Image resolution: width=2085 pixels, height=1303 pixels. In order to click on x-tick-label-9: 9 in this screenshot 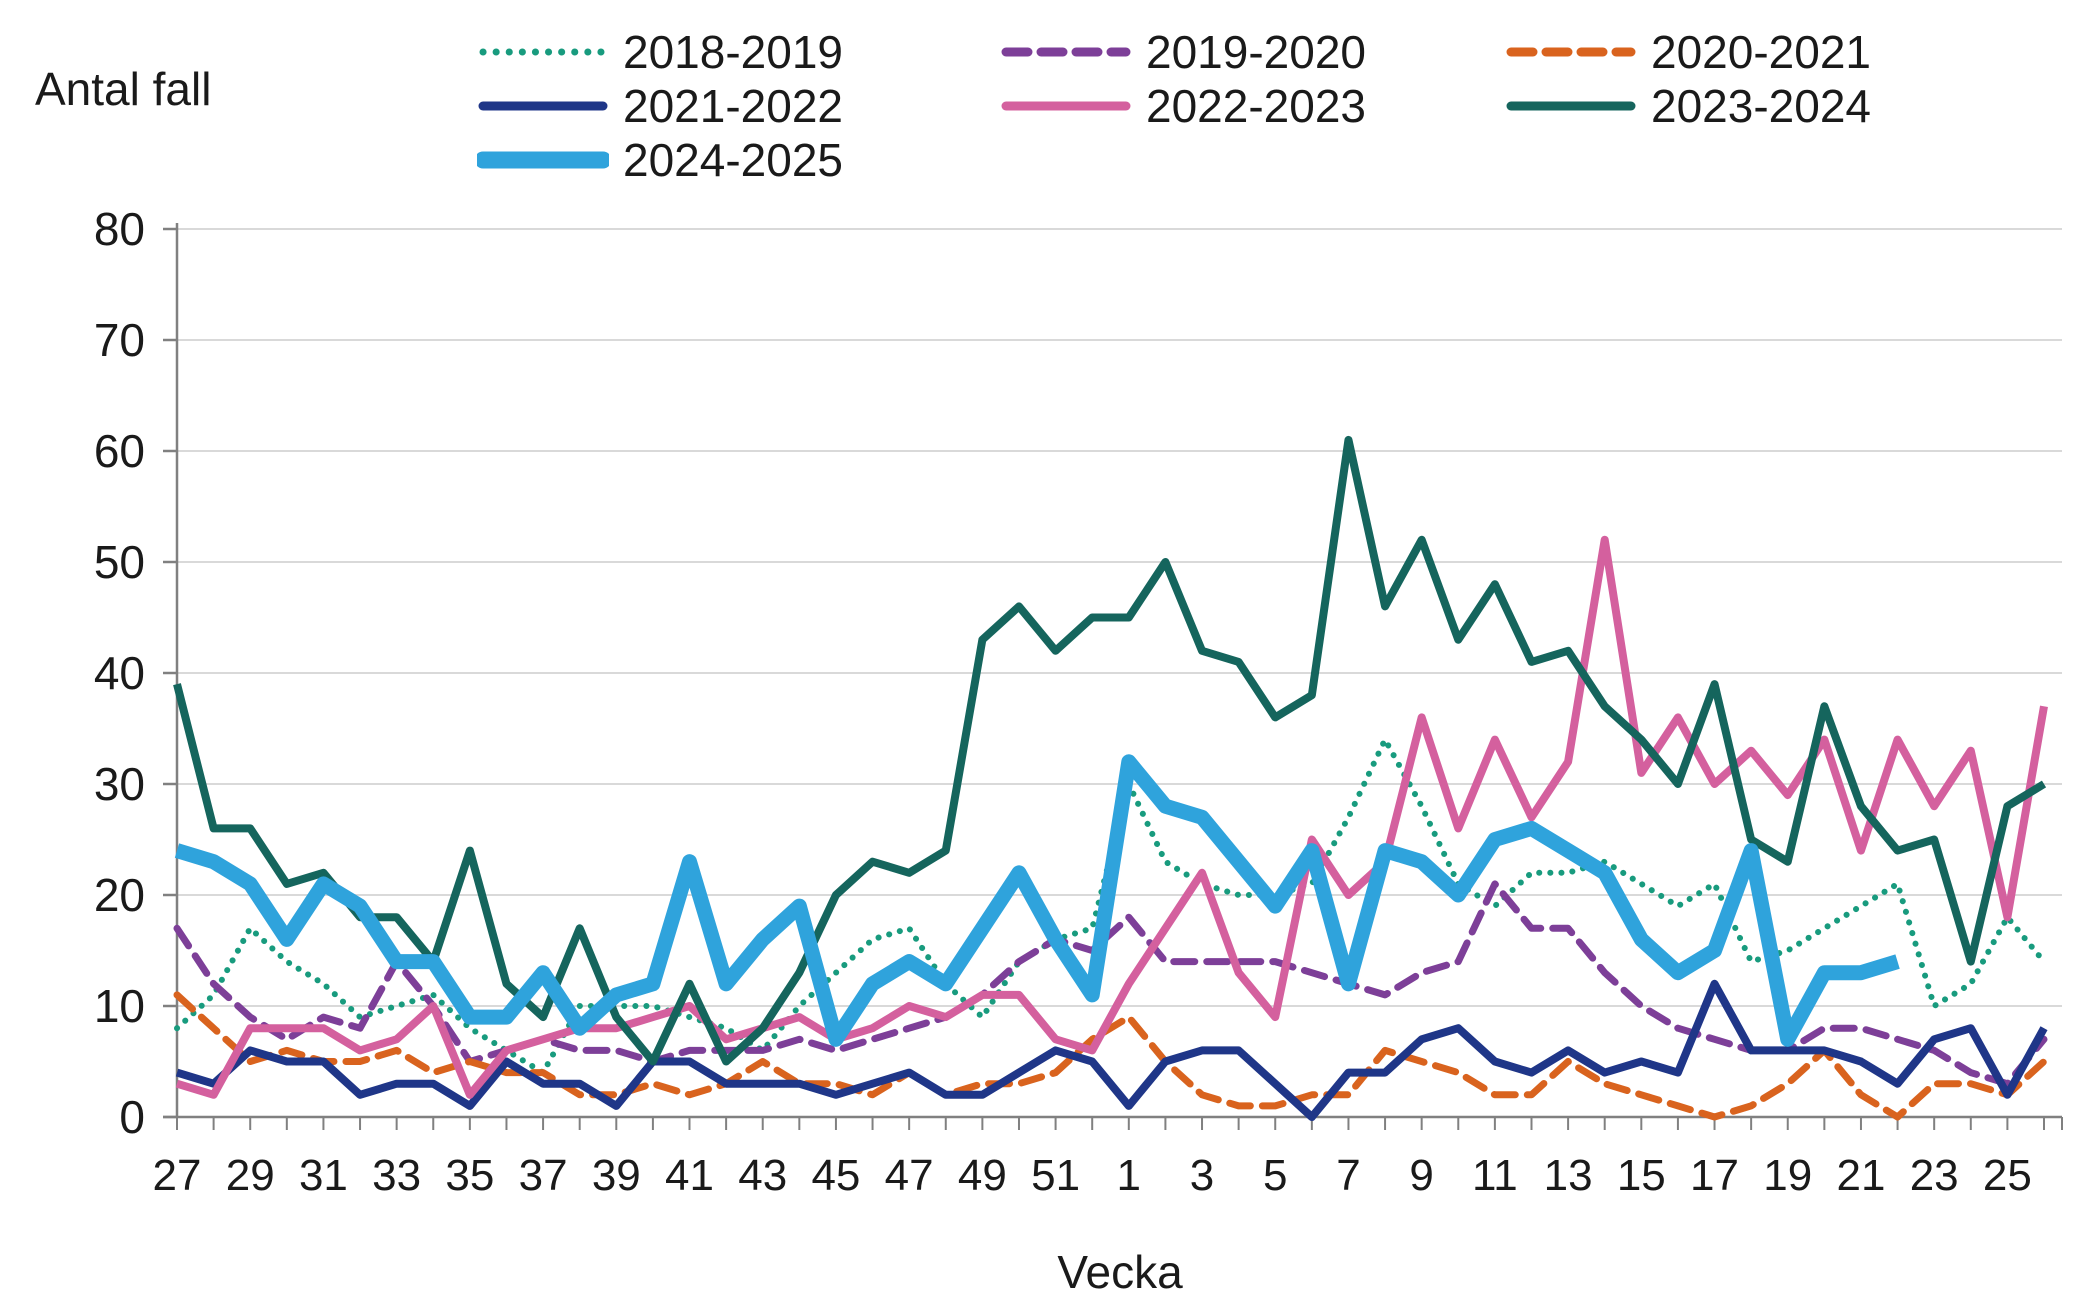, I will do `click(1421, 1175)`.